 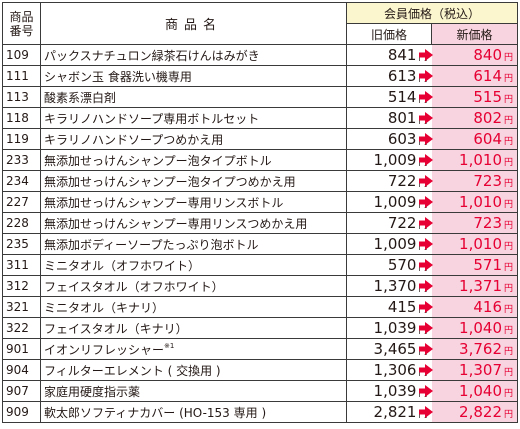 What do you see at coordinates (134, 286) in the screenshot?
I see `product-name-text: フェイスタオル（オフホワイト）` at bounding box center [134, 286].